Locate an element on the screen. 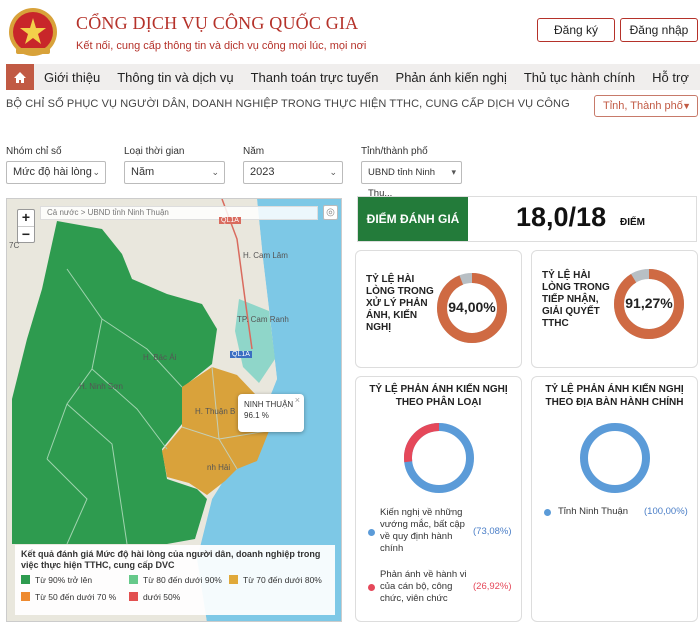 This screenshot has height=632, width=700. map-breadcrumb: Cả nước > UBND tỉnh Ninh Thuận is located at coordinates (179, 213).